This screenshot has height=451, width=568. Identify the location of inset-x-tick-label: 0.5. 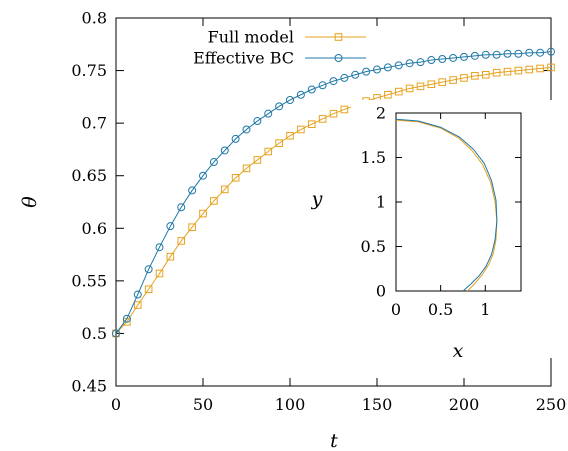
(440, 309).